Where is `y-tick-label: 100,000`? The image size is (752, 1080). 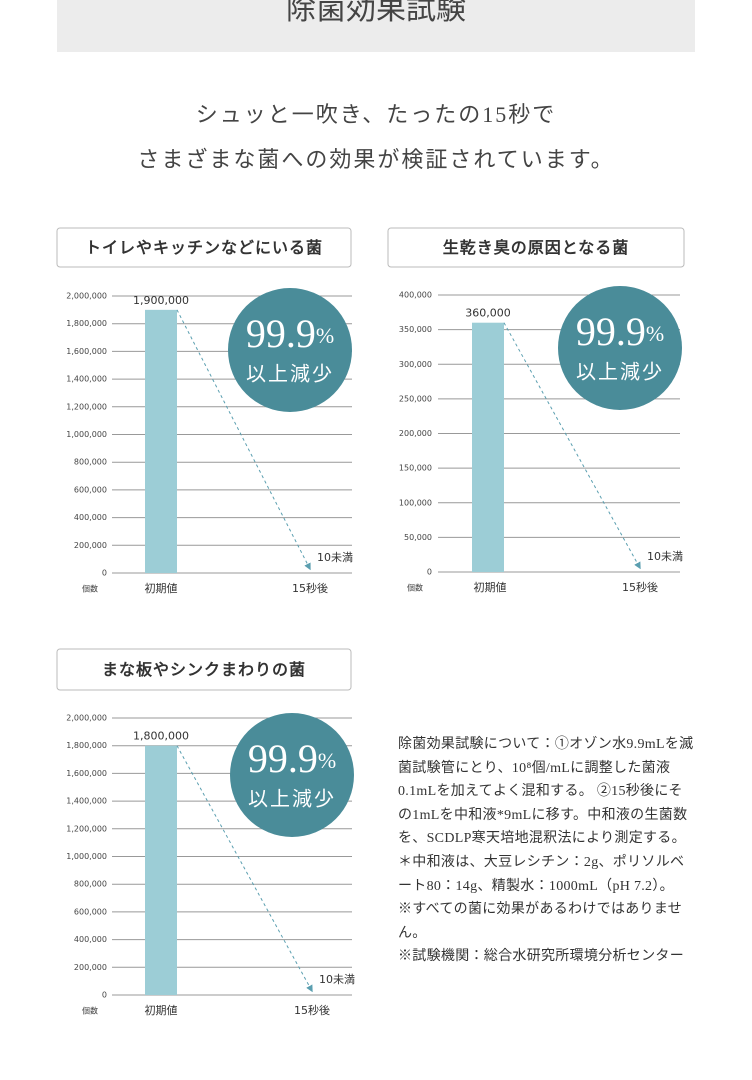
y-tick-label: 100,000 is located at coordinates (415, 502).